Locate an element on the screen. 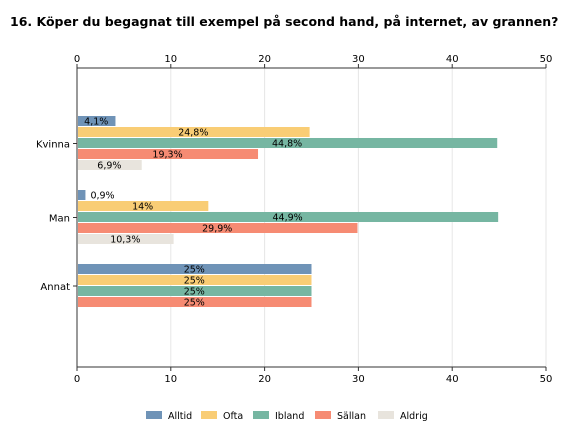 This screenshot has width=572, height=441. legend: Alltid Ofta Ibland Sällan Aldrig is located at coordinates (287, 416).